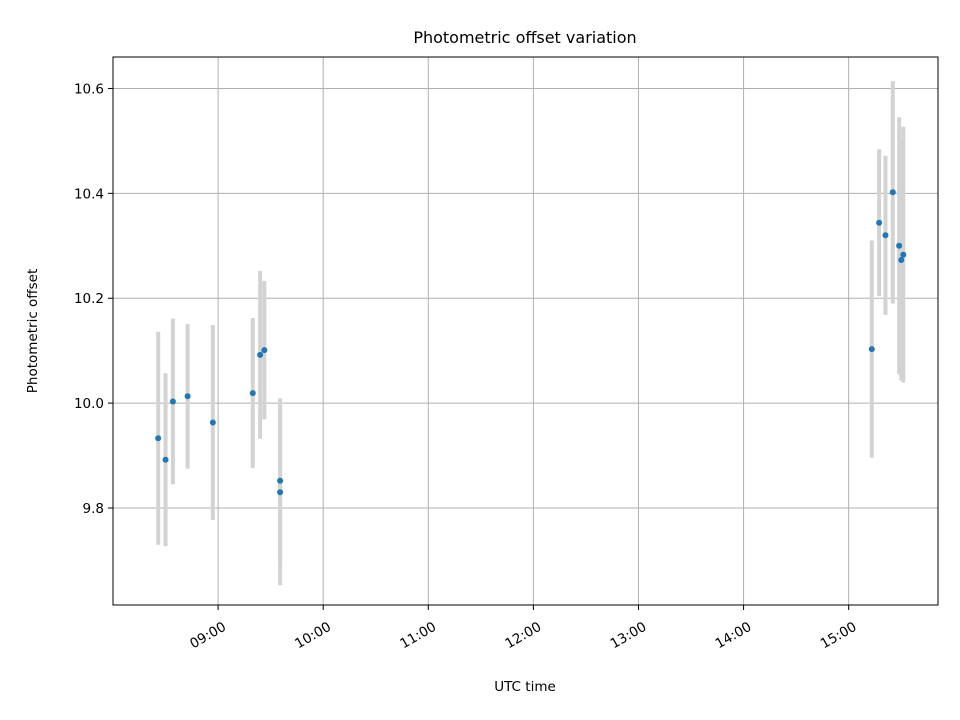 The image size is (960, 720). I want to click on x-tick-label: 09:00, so click(208, 635).